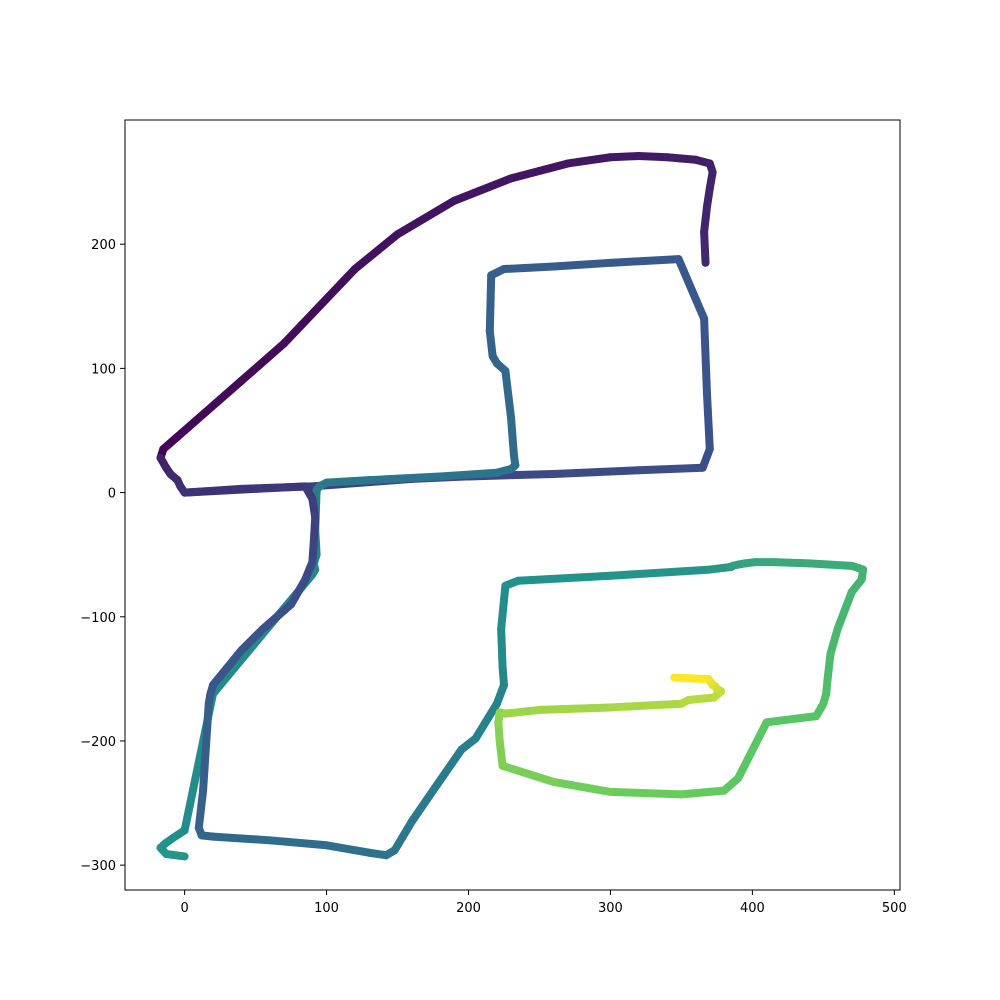  Describe the element at coordinates (112, 494) in the screenshot. I see `y-tick-label-3: 0` at that location.